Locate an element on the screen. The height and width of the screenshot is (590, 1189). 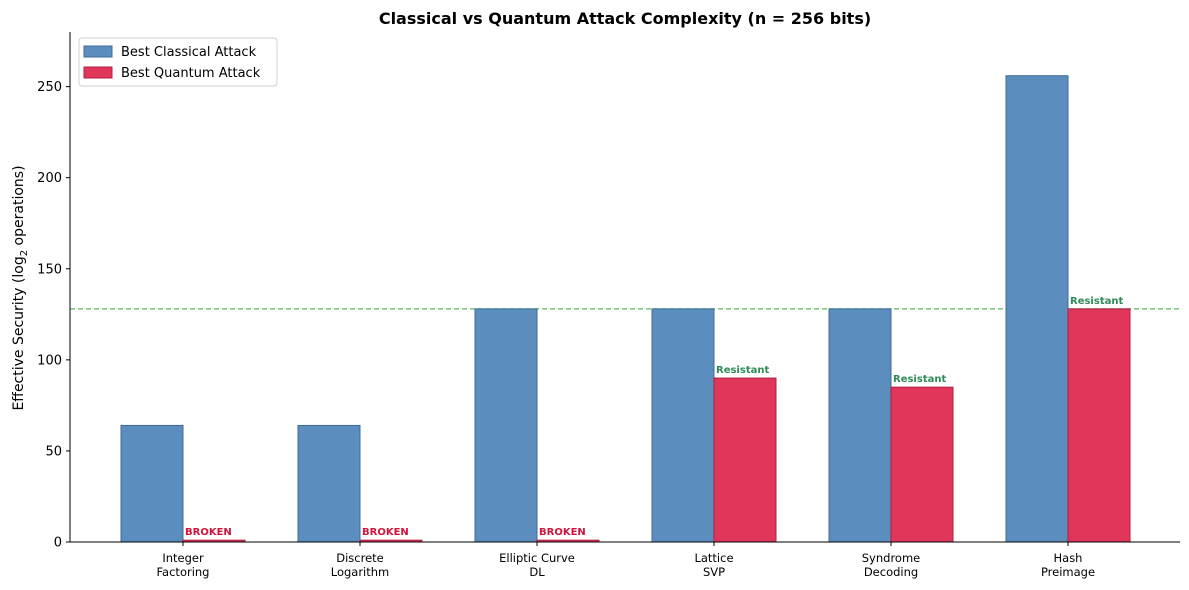
x-tick-label-line: Logarithm is located at coordinates (360, 572).